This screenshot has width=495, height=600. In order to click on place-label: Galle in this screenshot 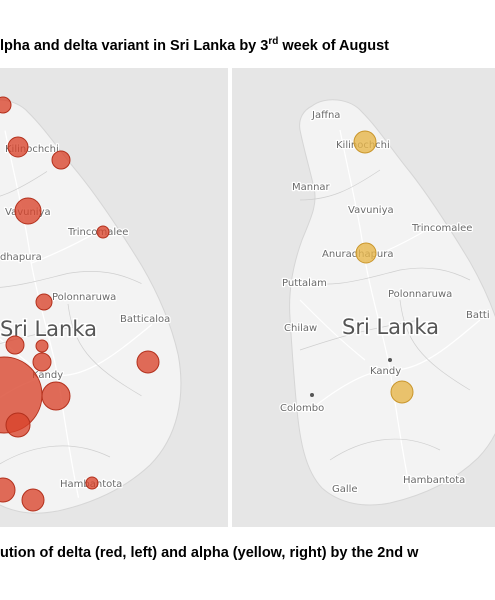, I will do `click(345, 489)`.